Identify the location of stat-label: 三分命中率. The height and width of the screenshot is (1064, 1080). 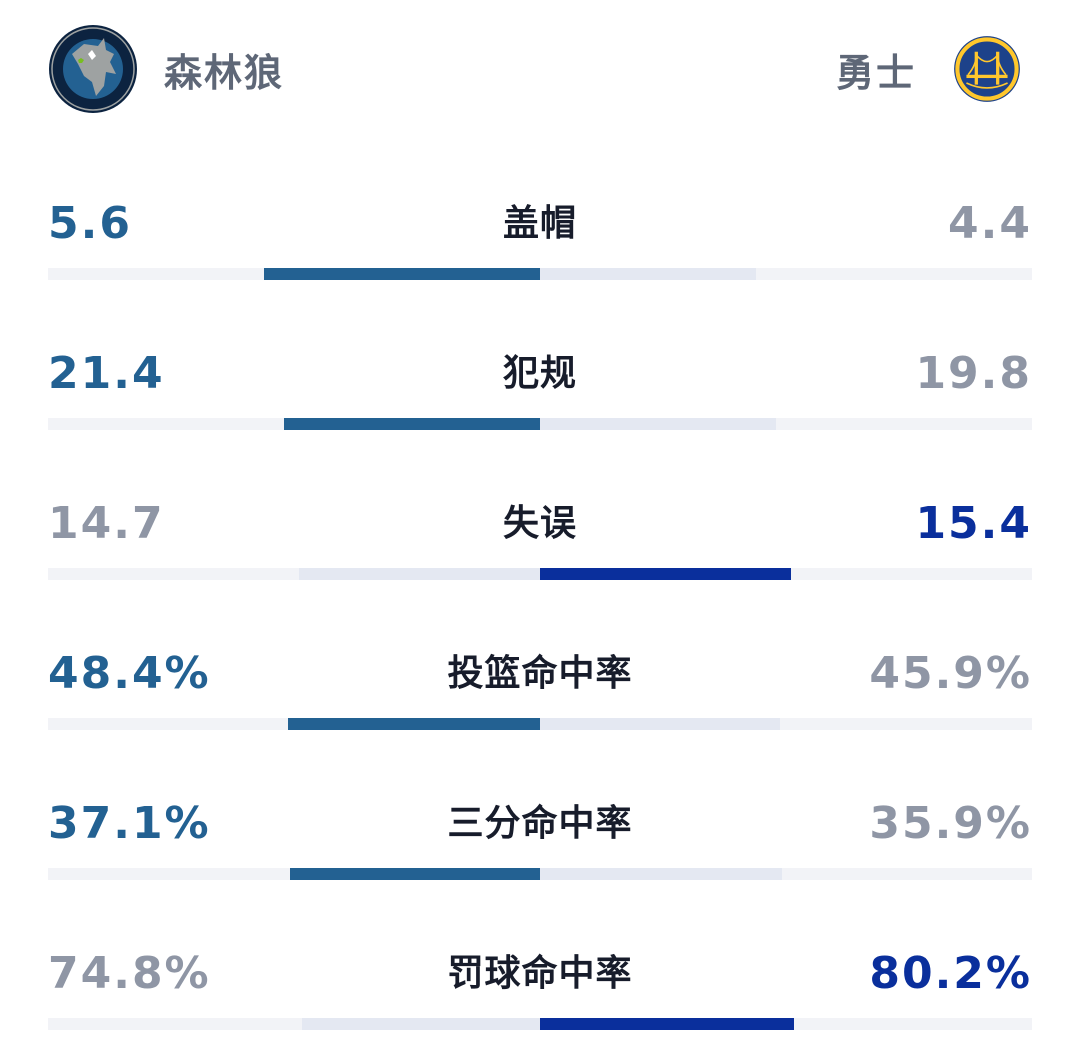
(540, 823).